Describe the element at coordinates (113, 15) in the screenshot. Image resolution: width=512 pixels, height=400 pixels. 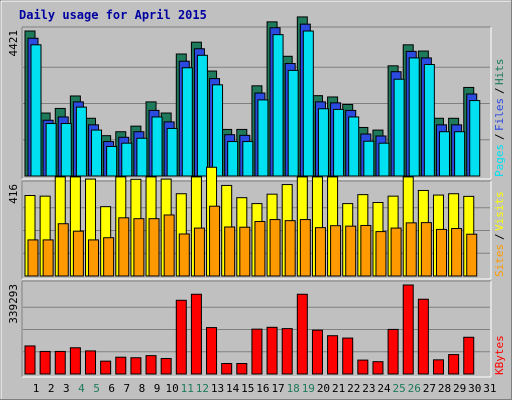
I see `chart-title: Daily usage for April 2015` at that location.